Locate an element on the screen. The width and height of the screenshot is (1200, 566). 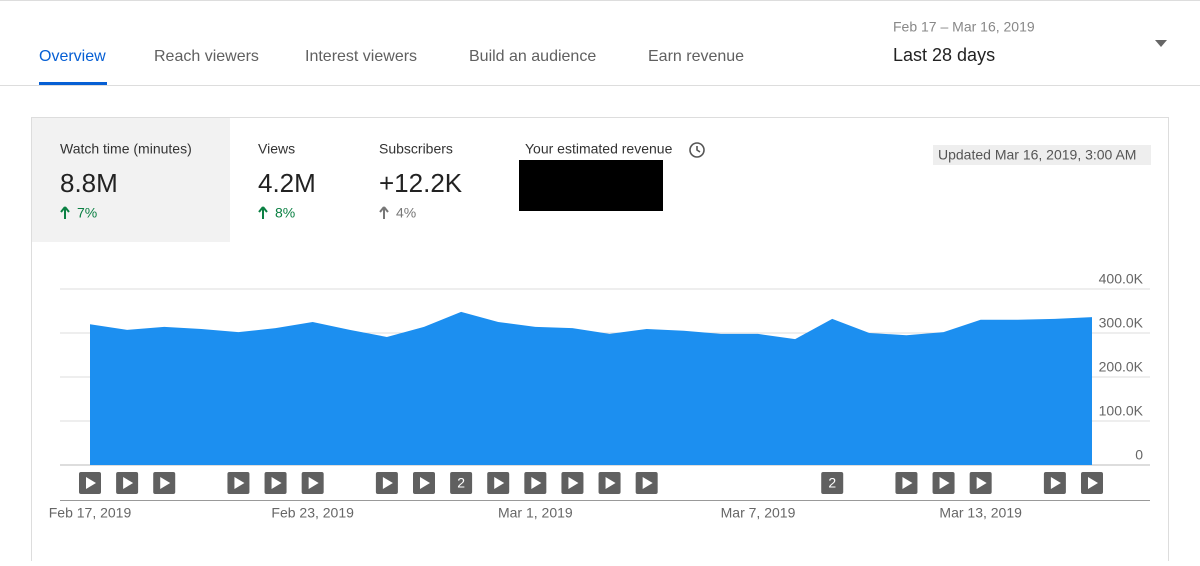
x-tick-label: Mar 13, 2019 is located at coordinates (980, 513).